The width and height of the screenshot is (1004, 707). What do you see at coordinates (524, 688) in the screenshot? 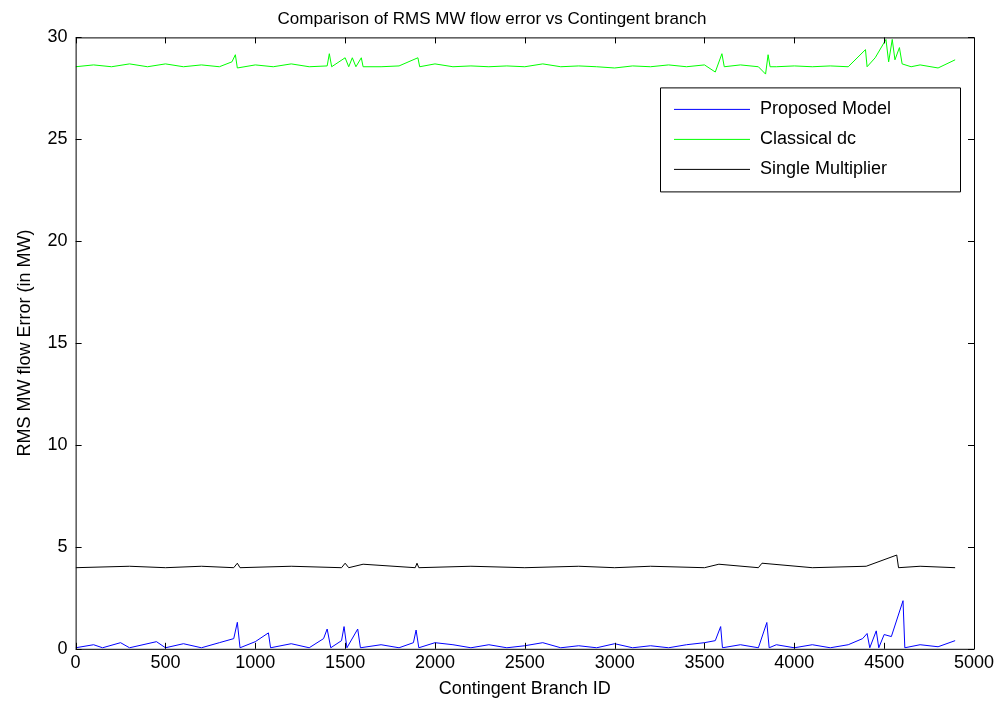
I see `x-axis-title: Contingent Branch ID` at bounding box center [524, 688].